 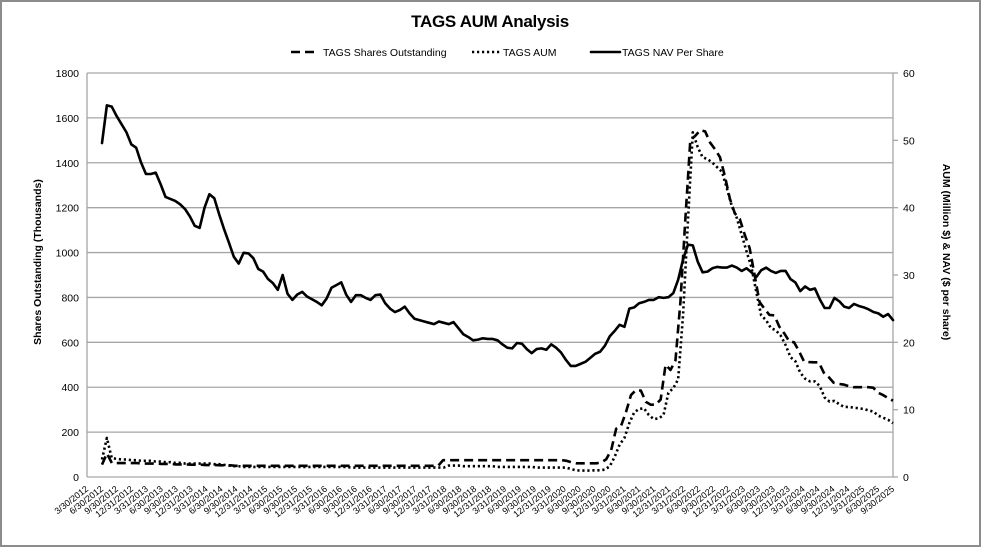 What do you see at coordinates (70, 298) in the screenshot?
I see `y-left-tick-label: 800` at bounding box center [70, 298].